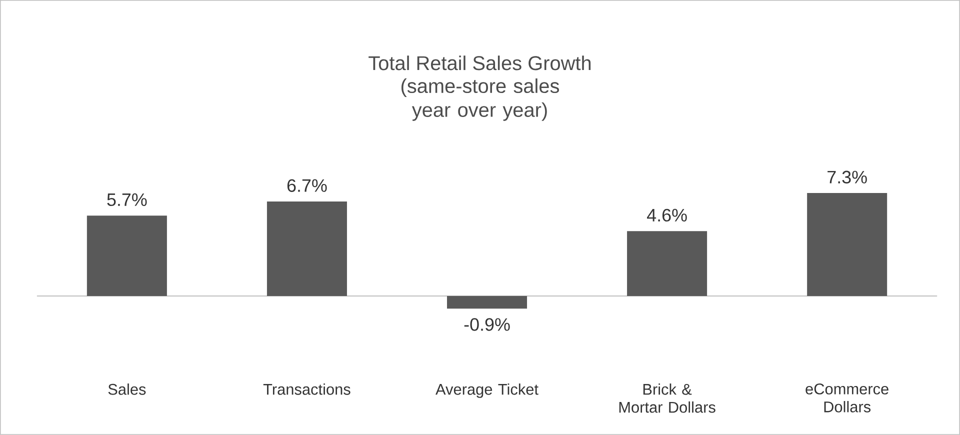  Describe the element at coordinates (127, 199) in the screenshot. I see `data-label: 5.7%` at that location.